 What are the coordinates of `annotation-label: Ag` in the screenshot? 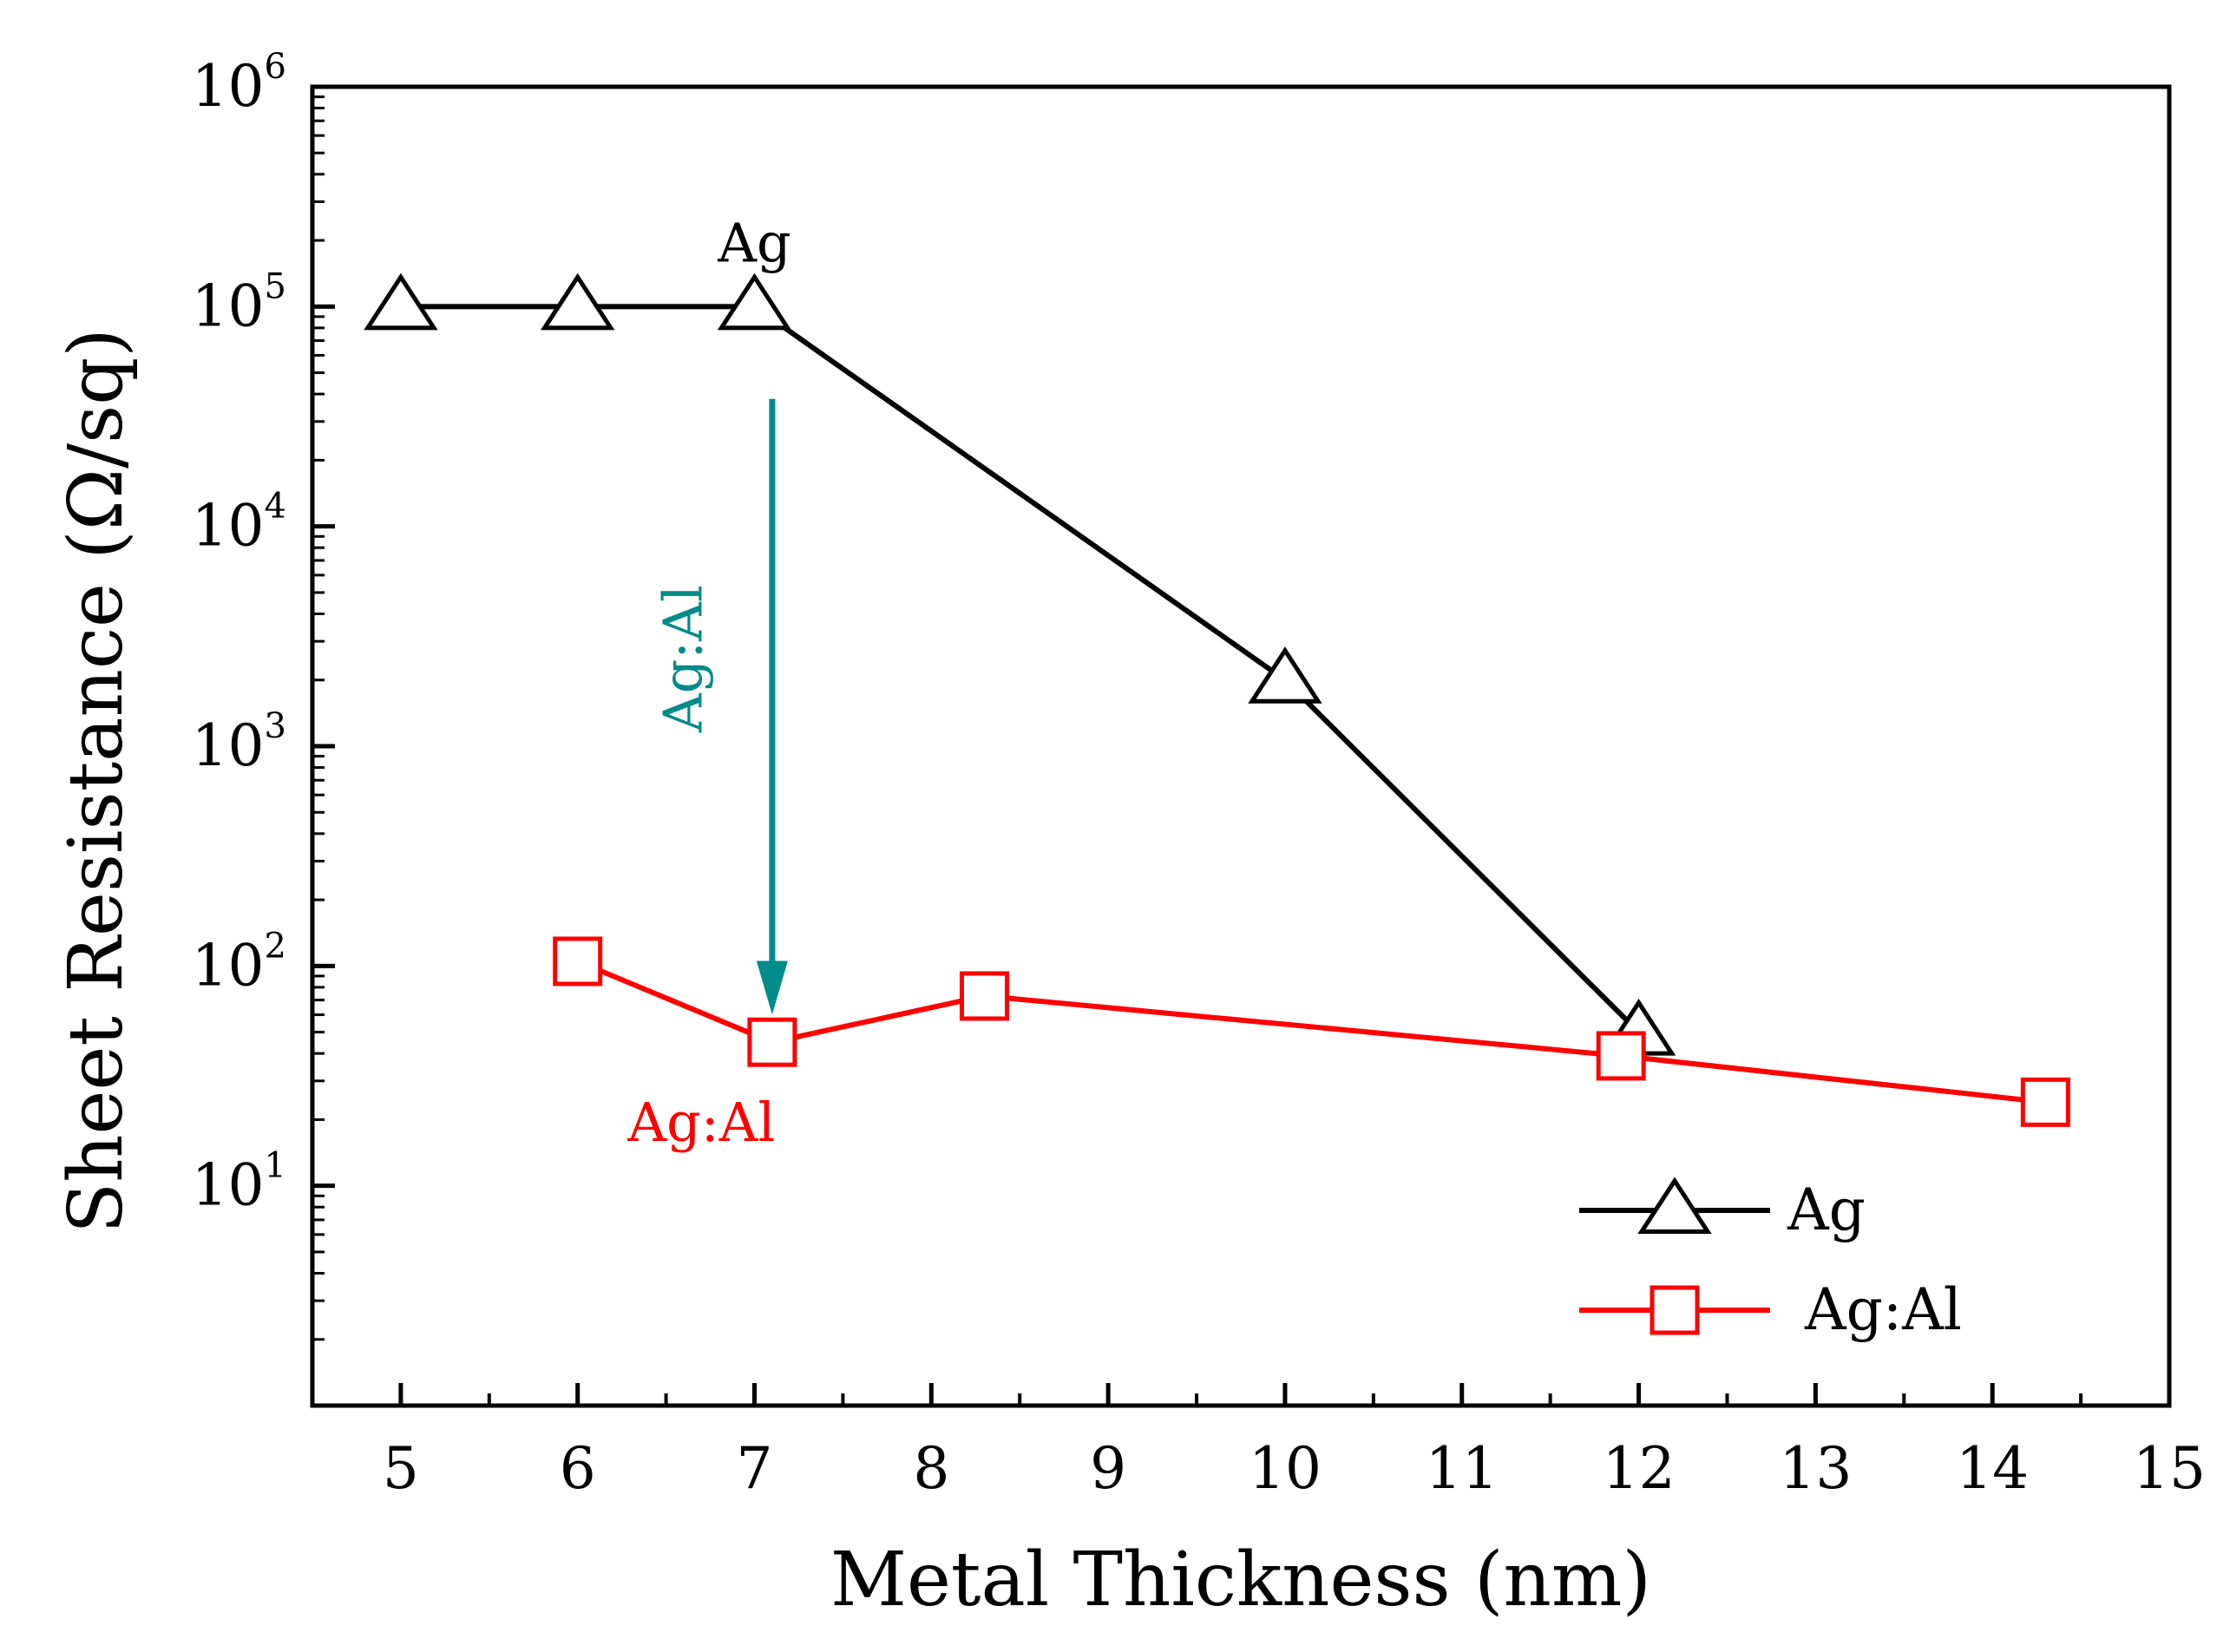 It's located at (754, 243).